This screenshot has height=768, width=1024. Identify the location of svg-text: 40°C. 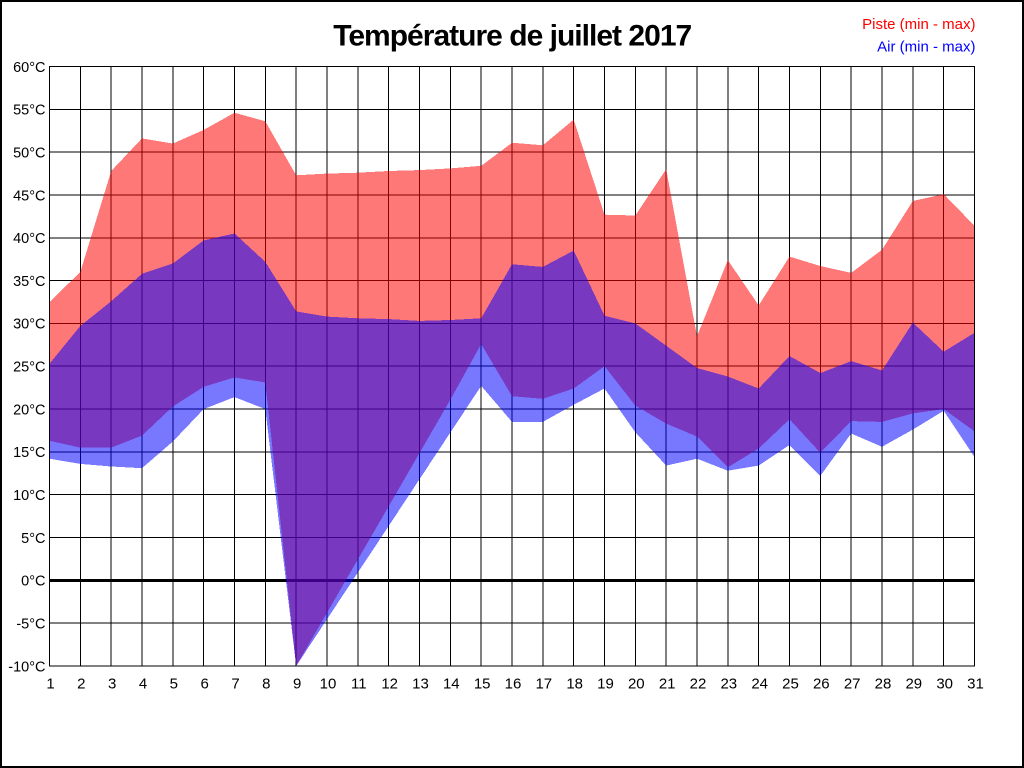
(29, 239).